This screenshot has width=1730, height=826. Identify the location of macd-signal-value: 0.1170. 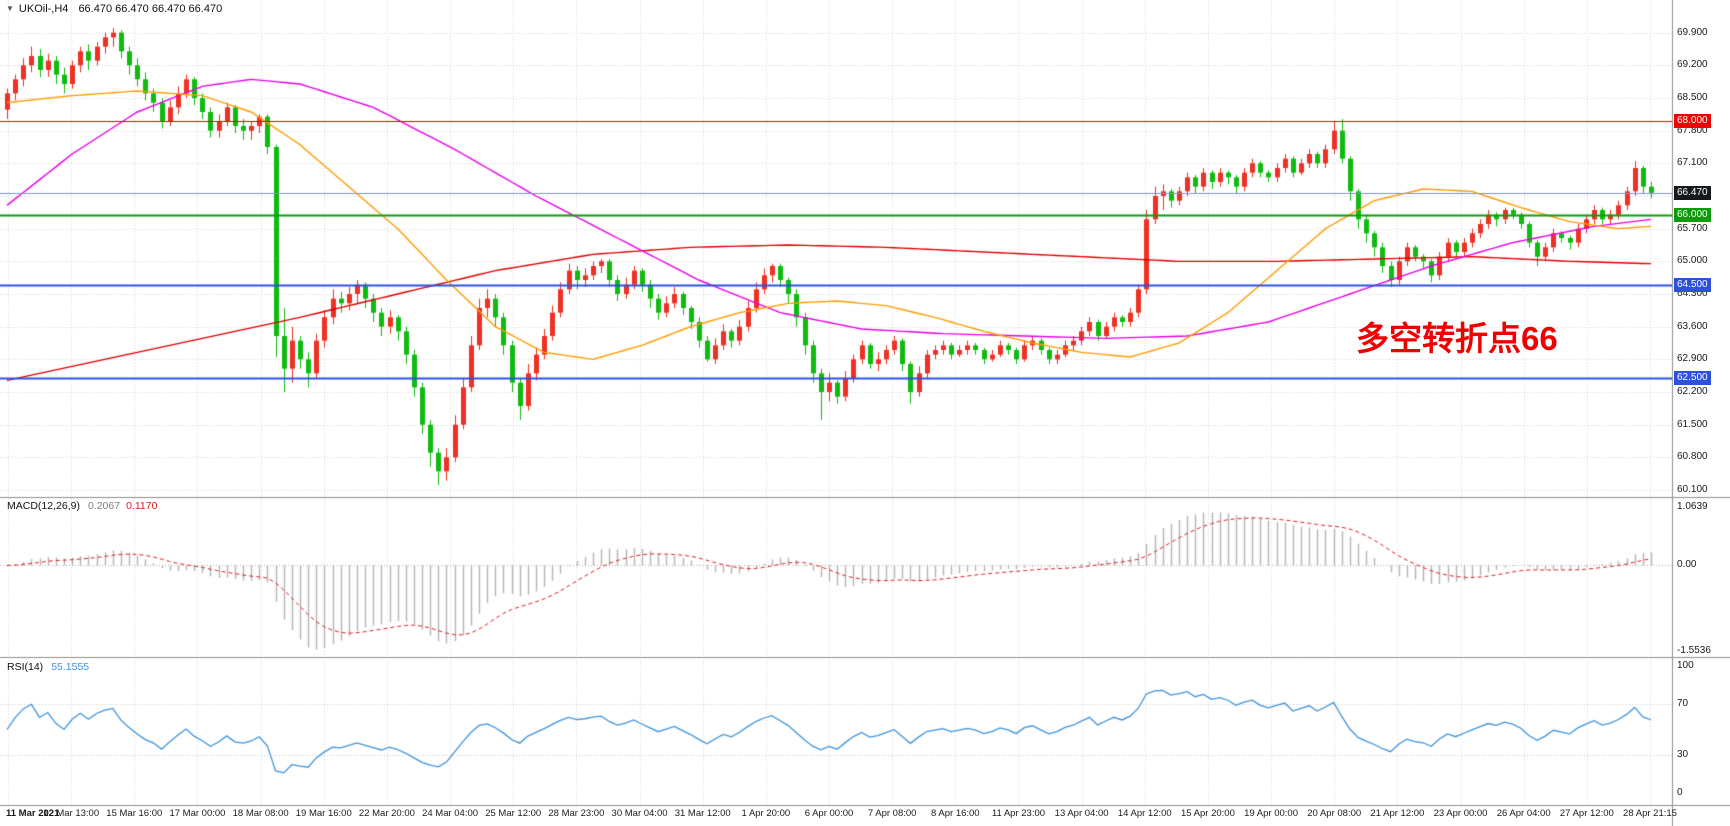
(142, 506).